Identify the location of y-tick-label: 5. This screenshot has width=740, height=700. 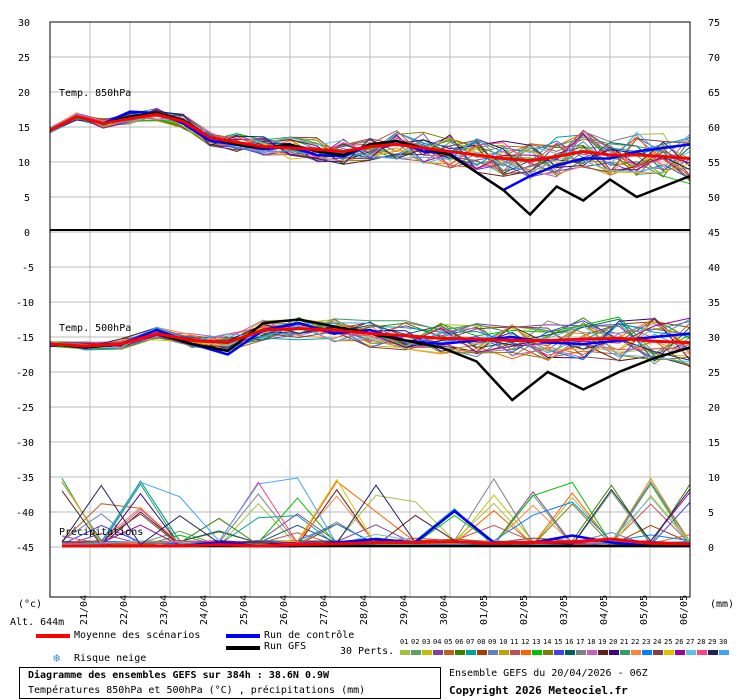
(27, 198).